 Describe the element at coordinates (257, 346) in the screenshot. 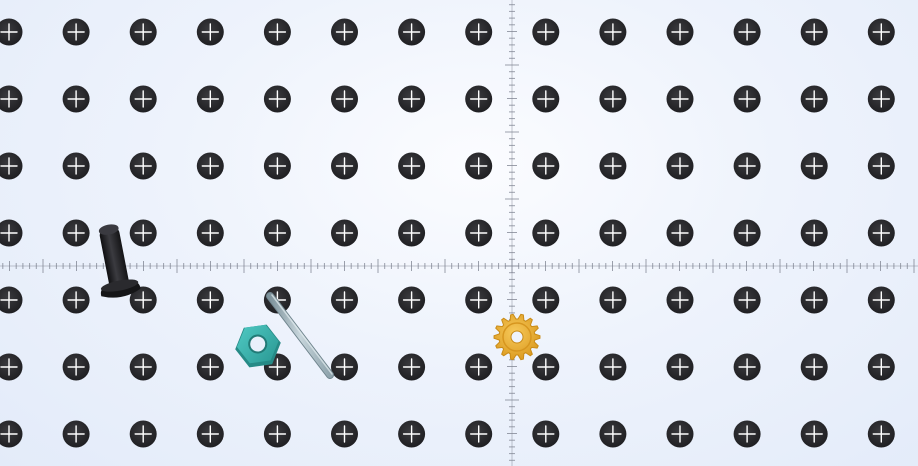

I see `teal-hex-nut-icon` at that location.